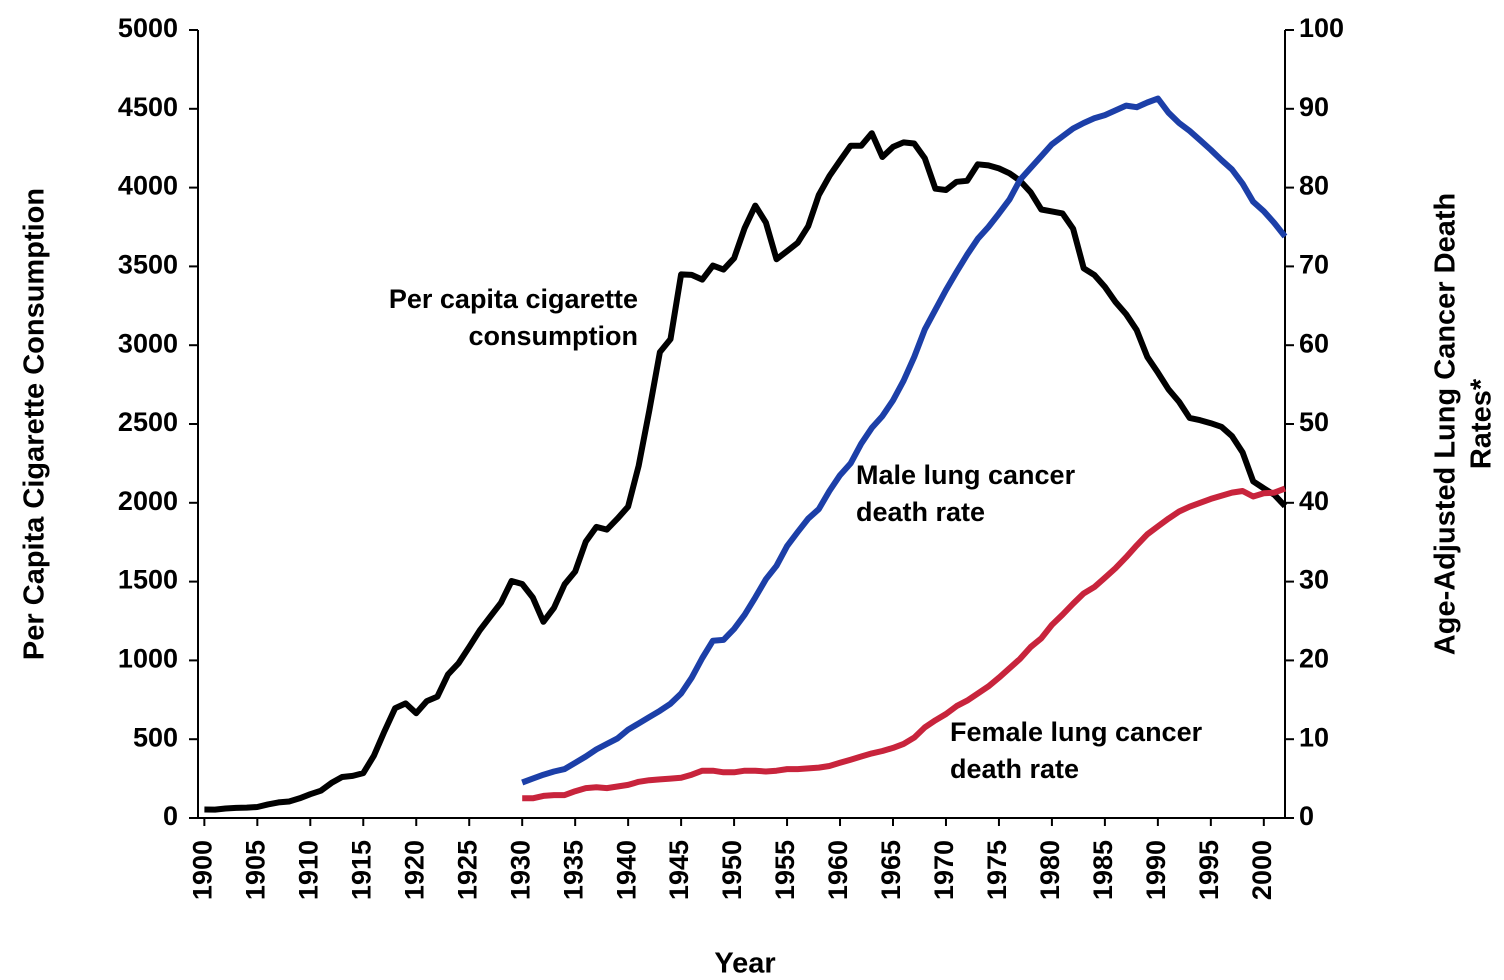 The height and width of the screenshot is (980, 1504). What do you see at coordinates (1314, 659) in the screenshot?
I see `y2-tick-label: 20` at bounding box center [1314, 659].